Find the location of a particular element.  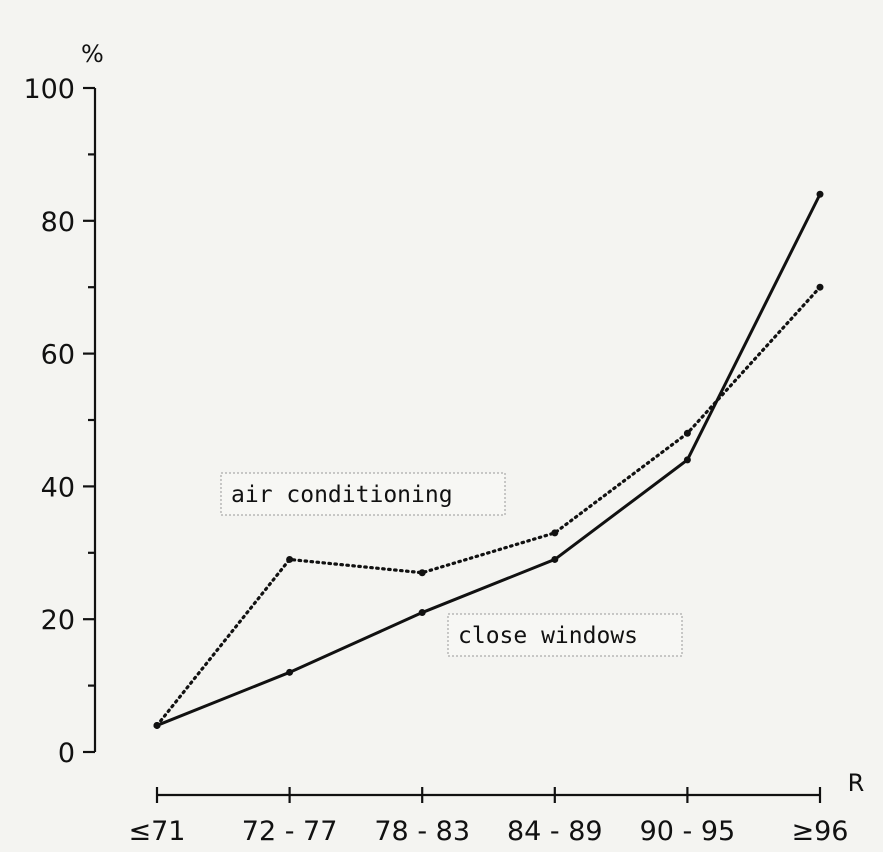

x-tick-label: 90 - 95 is located at coordinates (688, 831).